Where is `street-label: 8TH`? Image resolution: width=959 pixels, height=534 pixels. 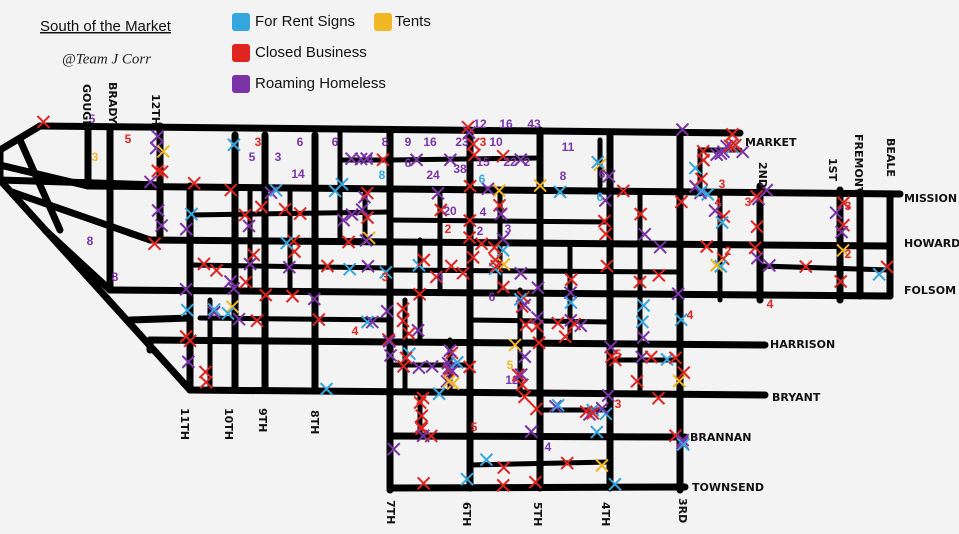 street-label: 8TH is located at coordinates (314, 422).